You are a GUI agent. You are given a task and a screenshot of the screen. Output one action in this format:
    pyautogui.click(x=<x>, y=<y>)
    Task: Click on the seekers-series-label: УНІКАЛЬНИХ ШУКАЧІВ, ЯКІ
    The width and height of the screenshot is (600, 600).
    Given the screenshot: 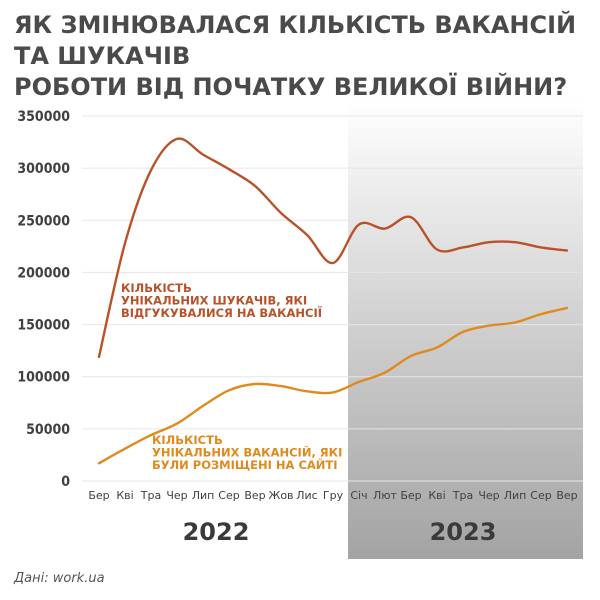 What is the action you would take?
    pyautogui.click(x=214, y=301)
    